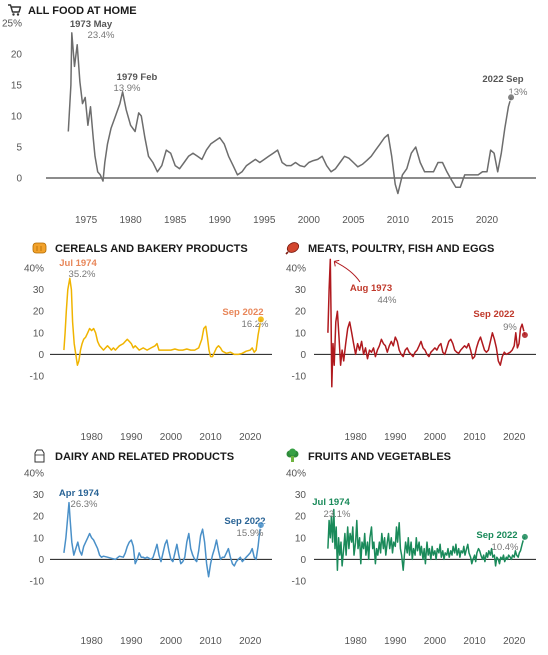  I want to click on chart-title: CEREALS AND BAKERY PRODUCTS, so click(151, 249).